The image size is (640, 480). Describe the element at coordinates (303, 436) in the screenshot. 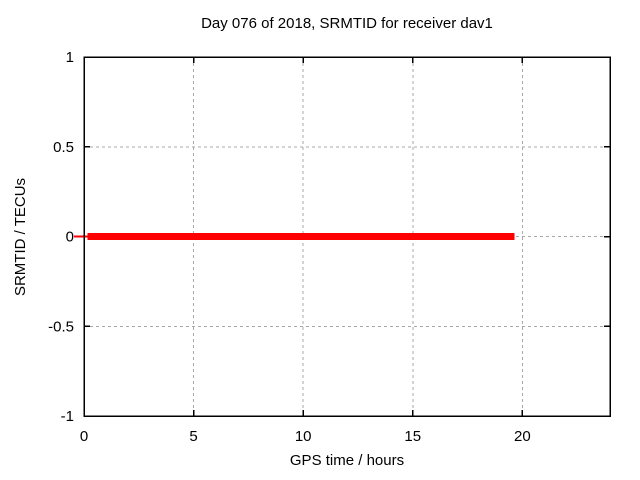

I see `x-tick-label: 10` at that location.